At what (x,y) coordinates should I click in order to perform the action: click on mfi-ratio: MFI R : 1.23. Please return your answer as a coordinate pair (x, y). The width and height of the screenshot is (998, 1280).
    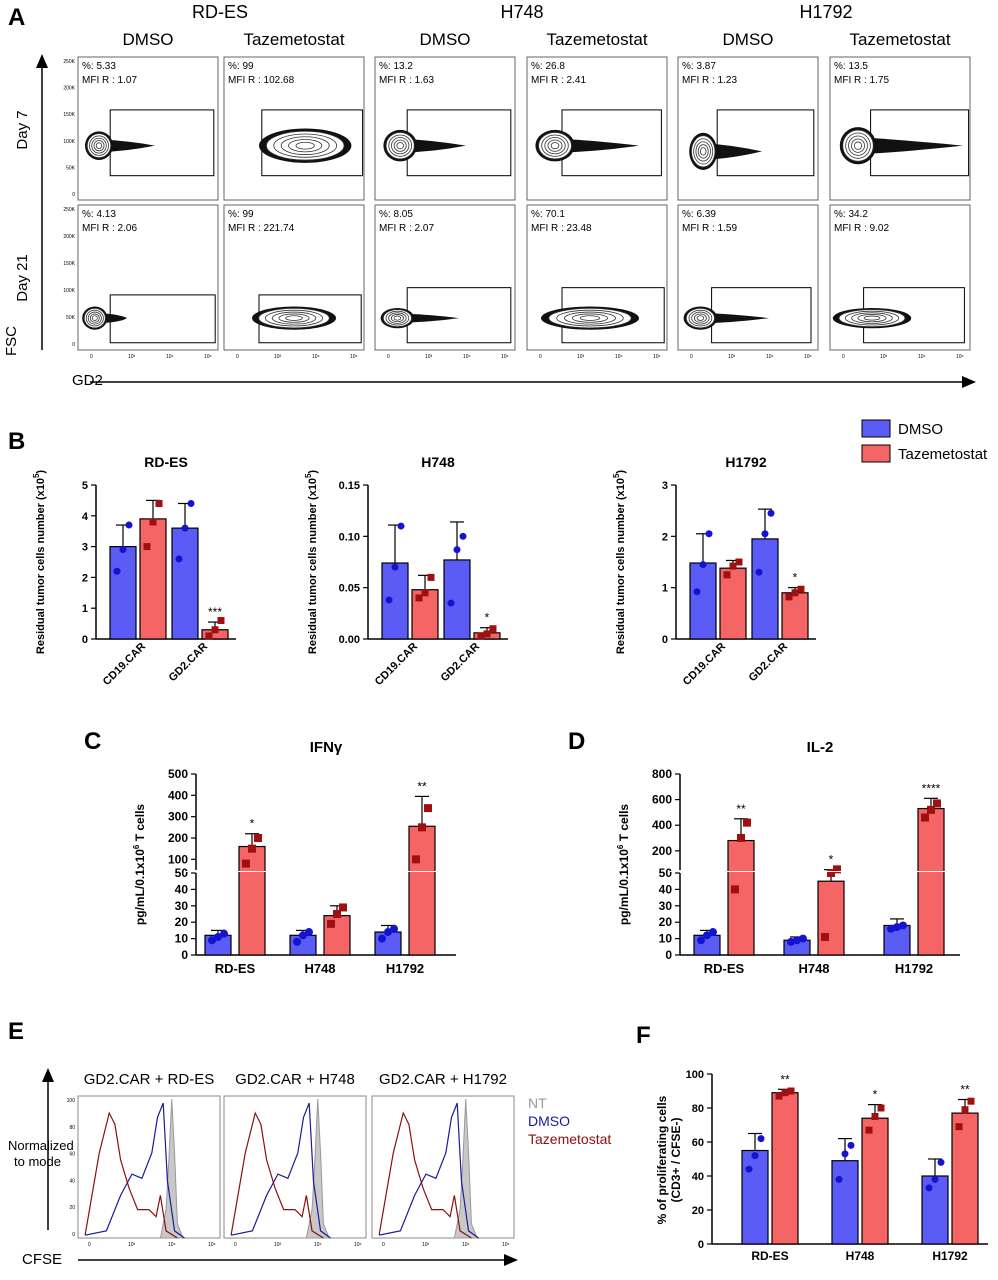
    Looking at the image, I should click on (709, 80).